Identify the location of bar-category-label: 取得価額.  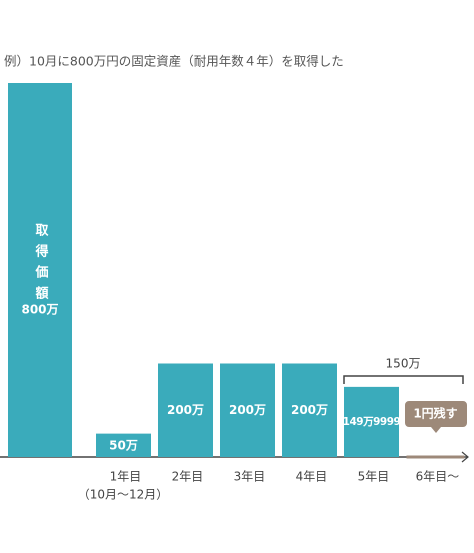
(41, 265).